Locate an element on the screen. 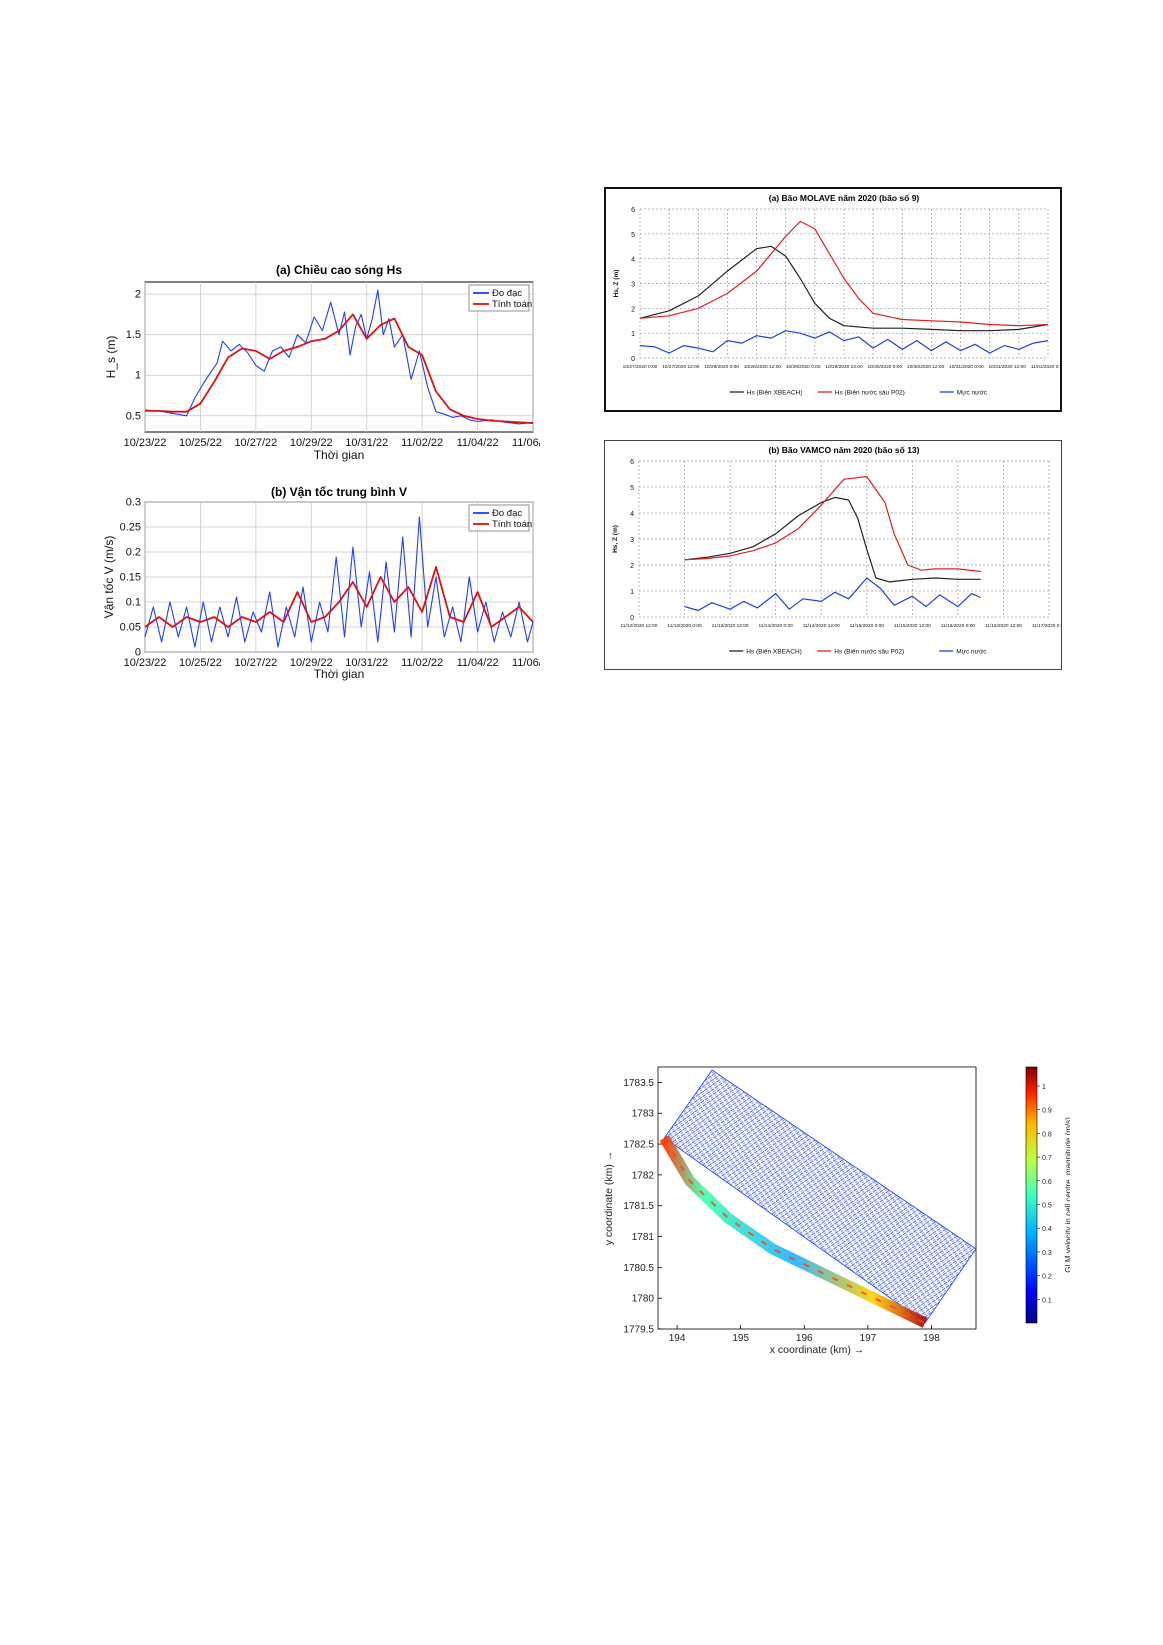  x-tick-label-8: 11/16/2020 12:00 is located at coordinates (1003, 626).